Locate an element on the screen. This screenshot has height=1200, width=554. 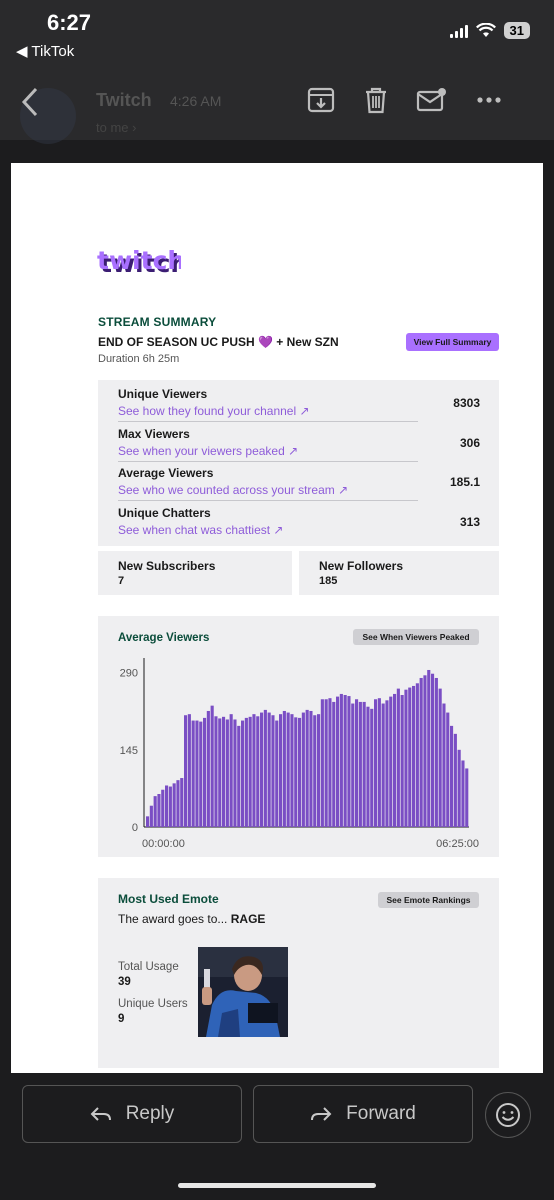
y-tick-label: 290 is located at coordinates (129, 674).